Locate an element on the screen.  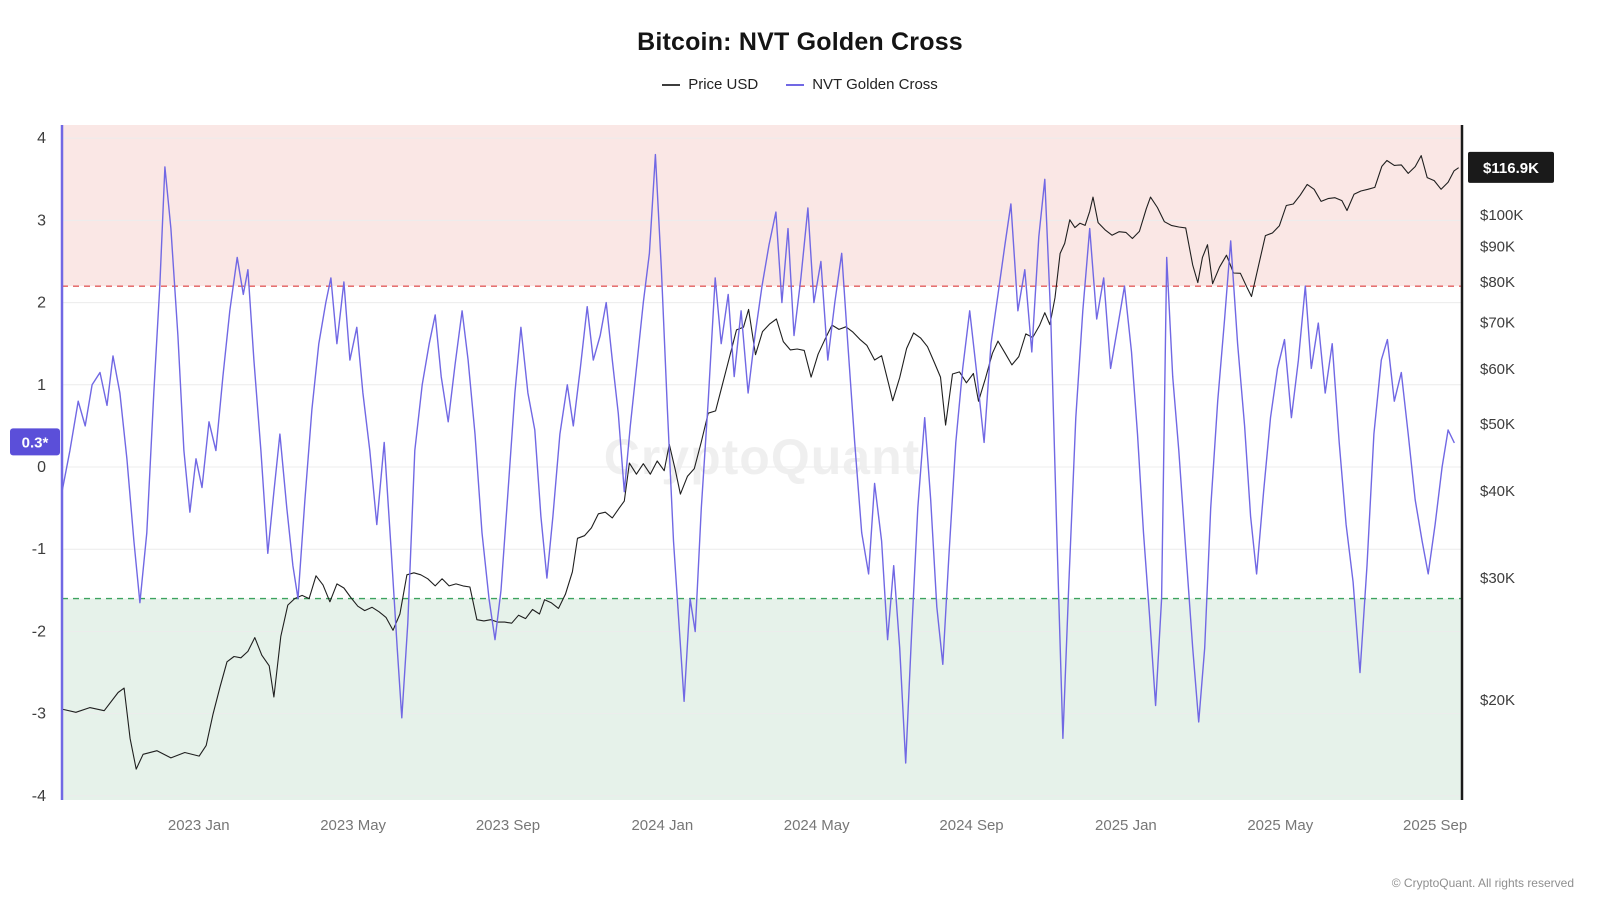
nvt-line-swatch is located at coordinates (795, 84).